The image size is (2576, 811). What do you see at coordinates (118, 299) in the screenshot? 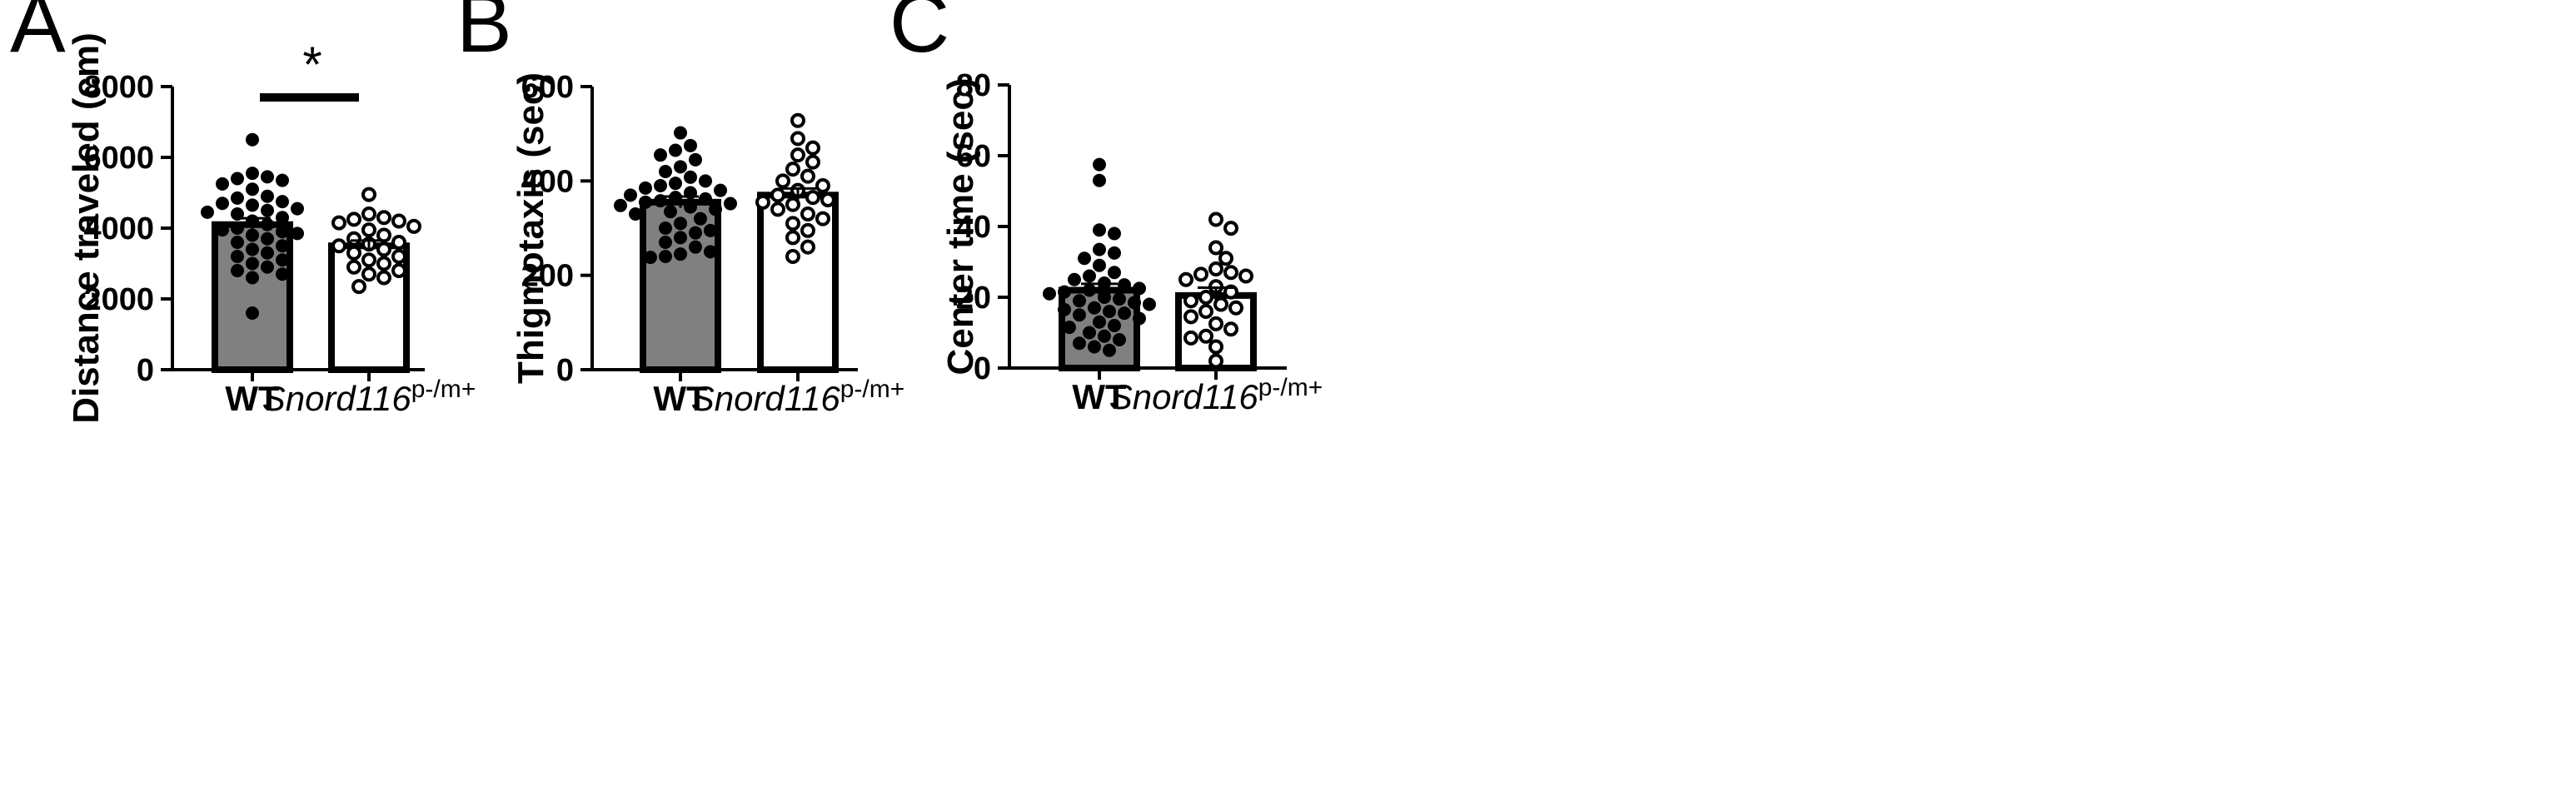
I see `y-tick-label: 2000` at bounding box center [118, 299].